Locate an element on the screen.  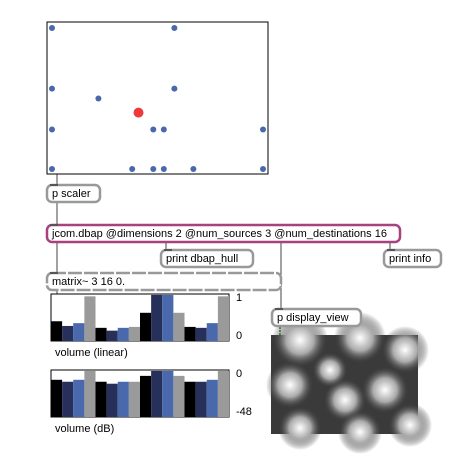
object-label: print info is located at coordinates (410, 259).